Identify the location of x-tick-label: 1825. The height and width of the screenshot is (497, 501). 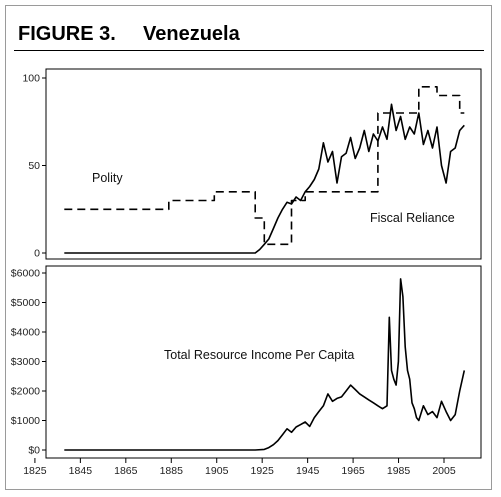
(35, 471).